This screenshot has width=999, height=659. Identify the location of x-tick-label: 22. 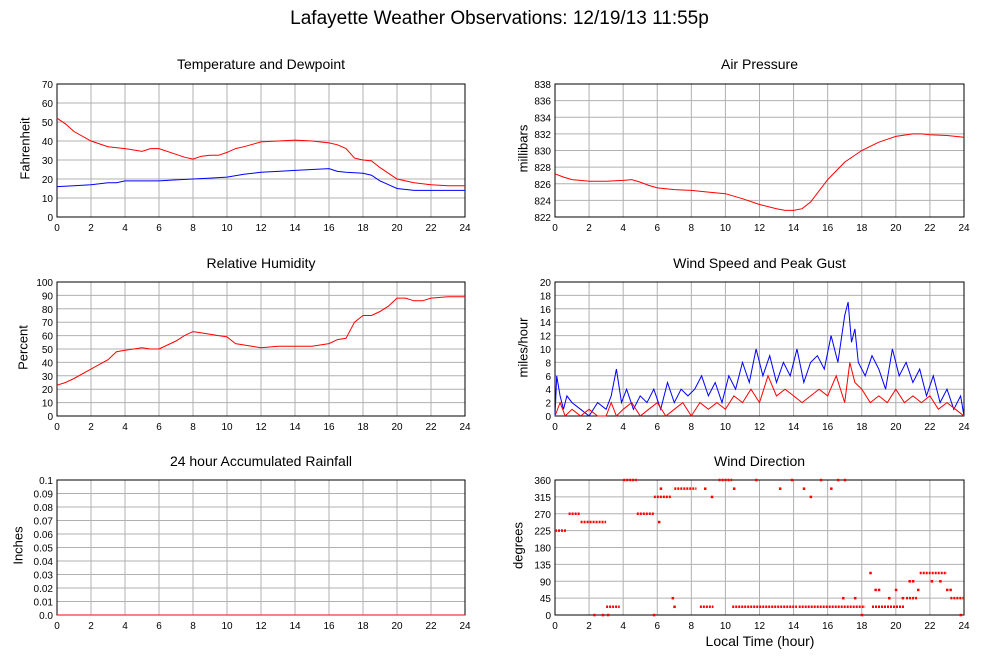
(431, 228).